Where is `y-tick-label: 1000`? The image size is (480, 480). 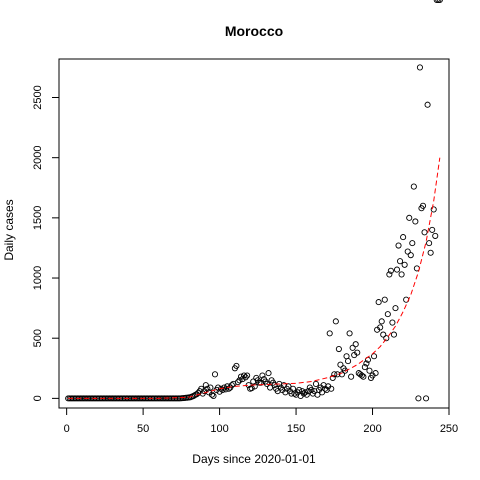 y-tick-label: 1000 is located at coordinates (38, 278).